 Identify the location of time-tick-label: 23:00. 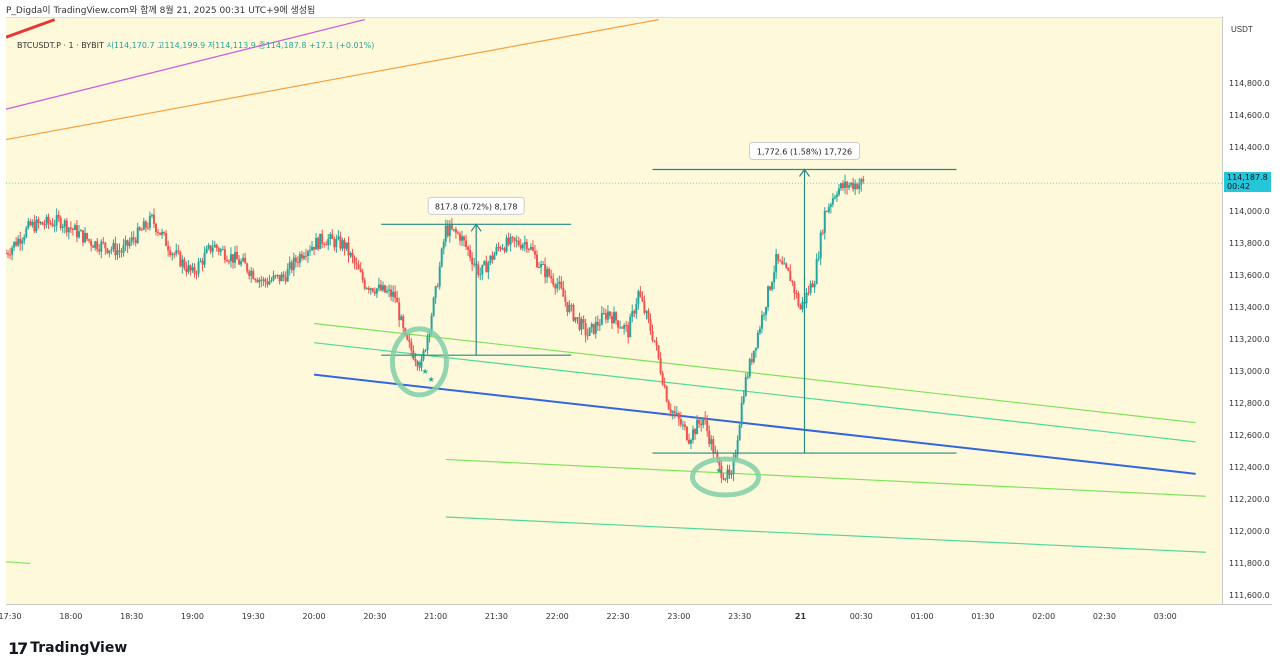
(679, 616).